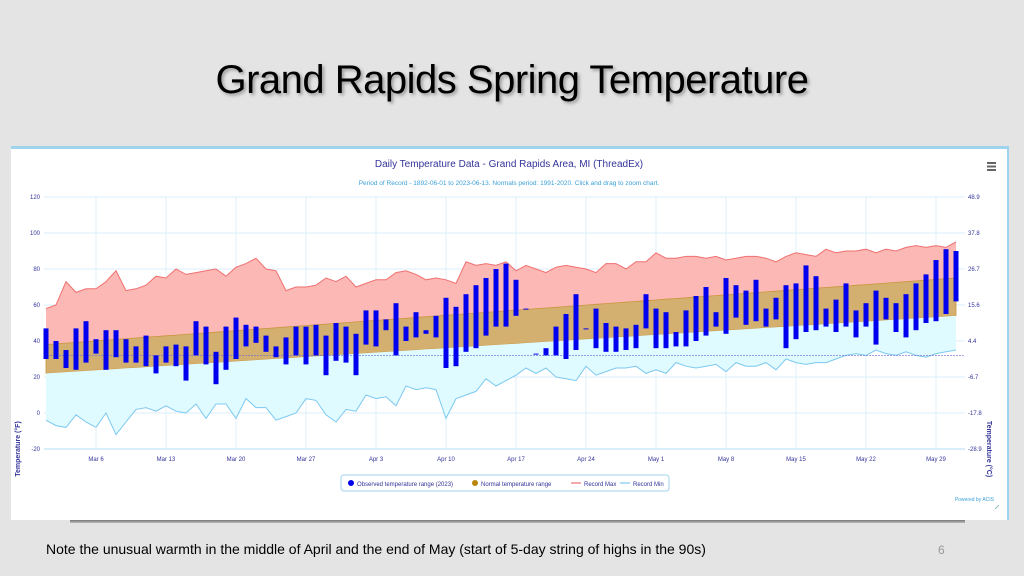 This screenshot has height=576, width=1024. What do you see at coordinates (600, 485) in the screenshot?
I see `legend-record-max: Record Max` at bounding box center [600, 485].